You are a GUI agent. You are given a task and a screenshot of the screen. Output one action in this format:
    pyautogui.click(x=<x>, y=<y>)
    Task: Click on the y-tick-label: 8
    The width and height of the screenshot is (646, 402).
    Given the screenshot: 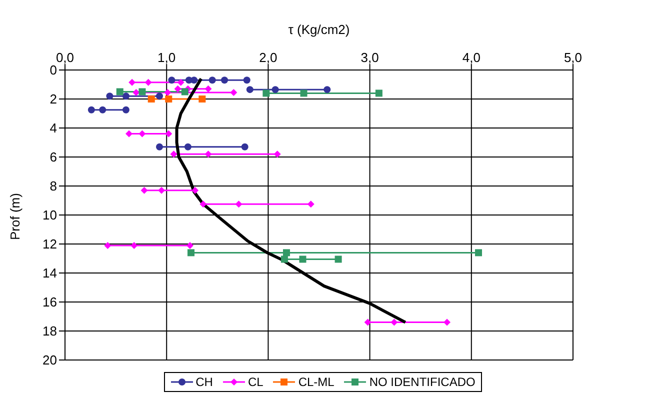 What is the action you would take?
    pyautogui.click(x=53, y=186)
    